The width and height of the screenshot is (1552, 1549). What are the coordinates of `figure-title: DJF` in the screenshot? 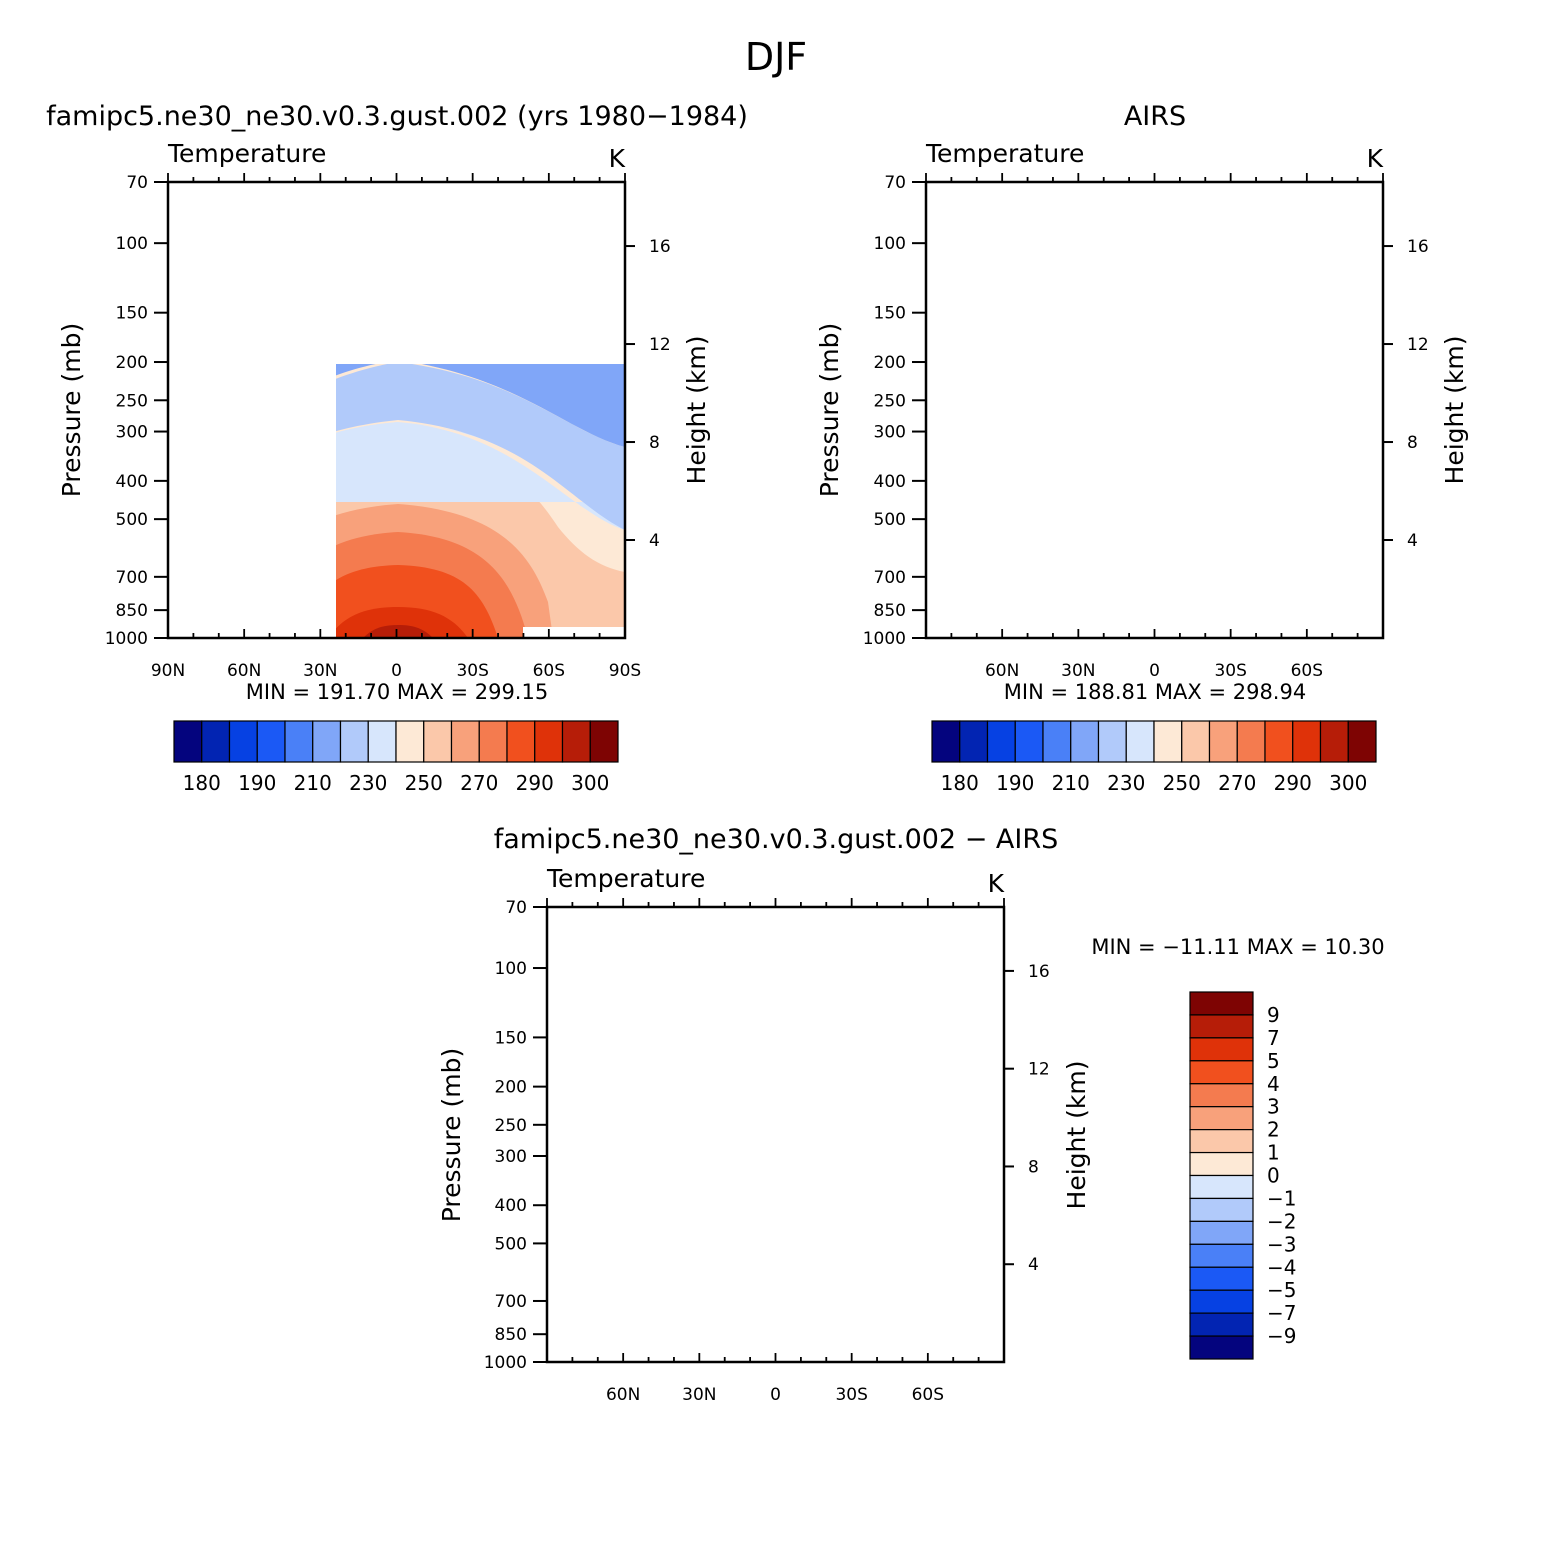 It's located at (776, 57).